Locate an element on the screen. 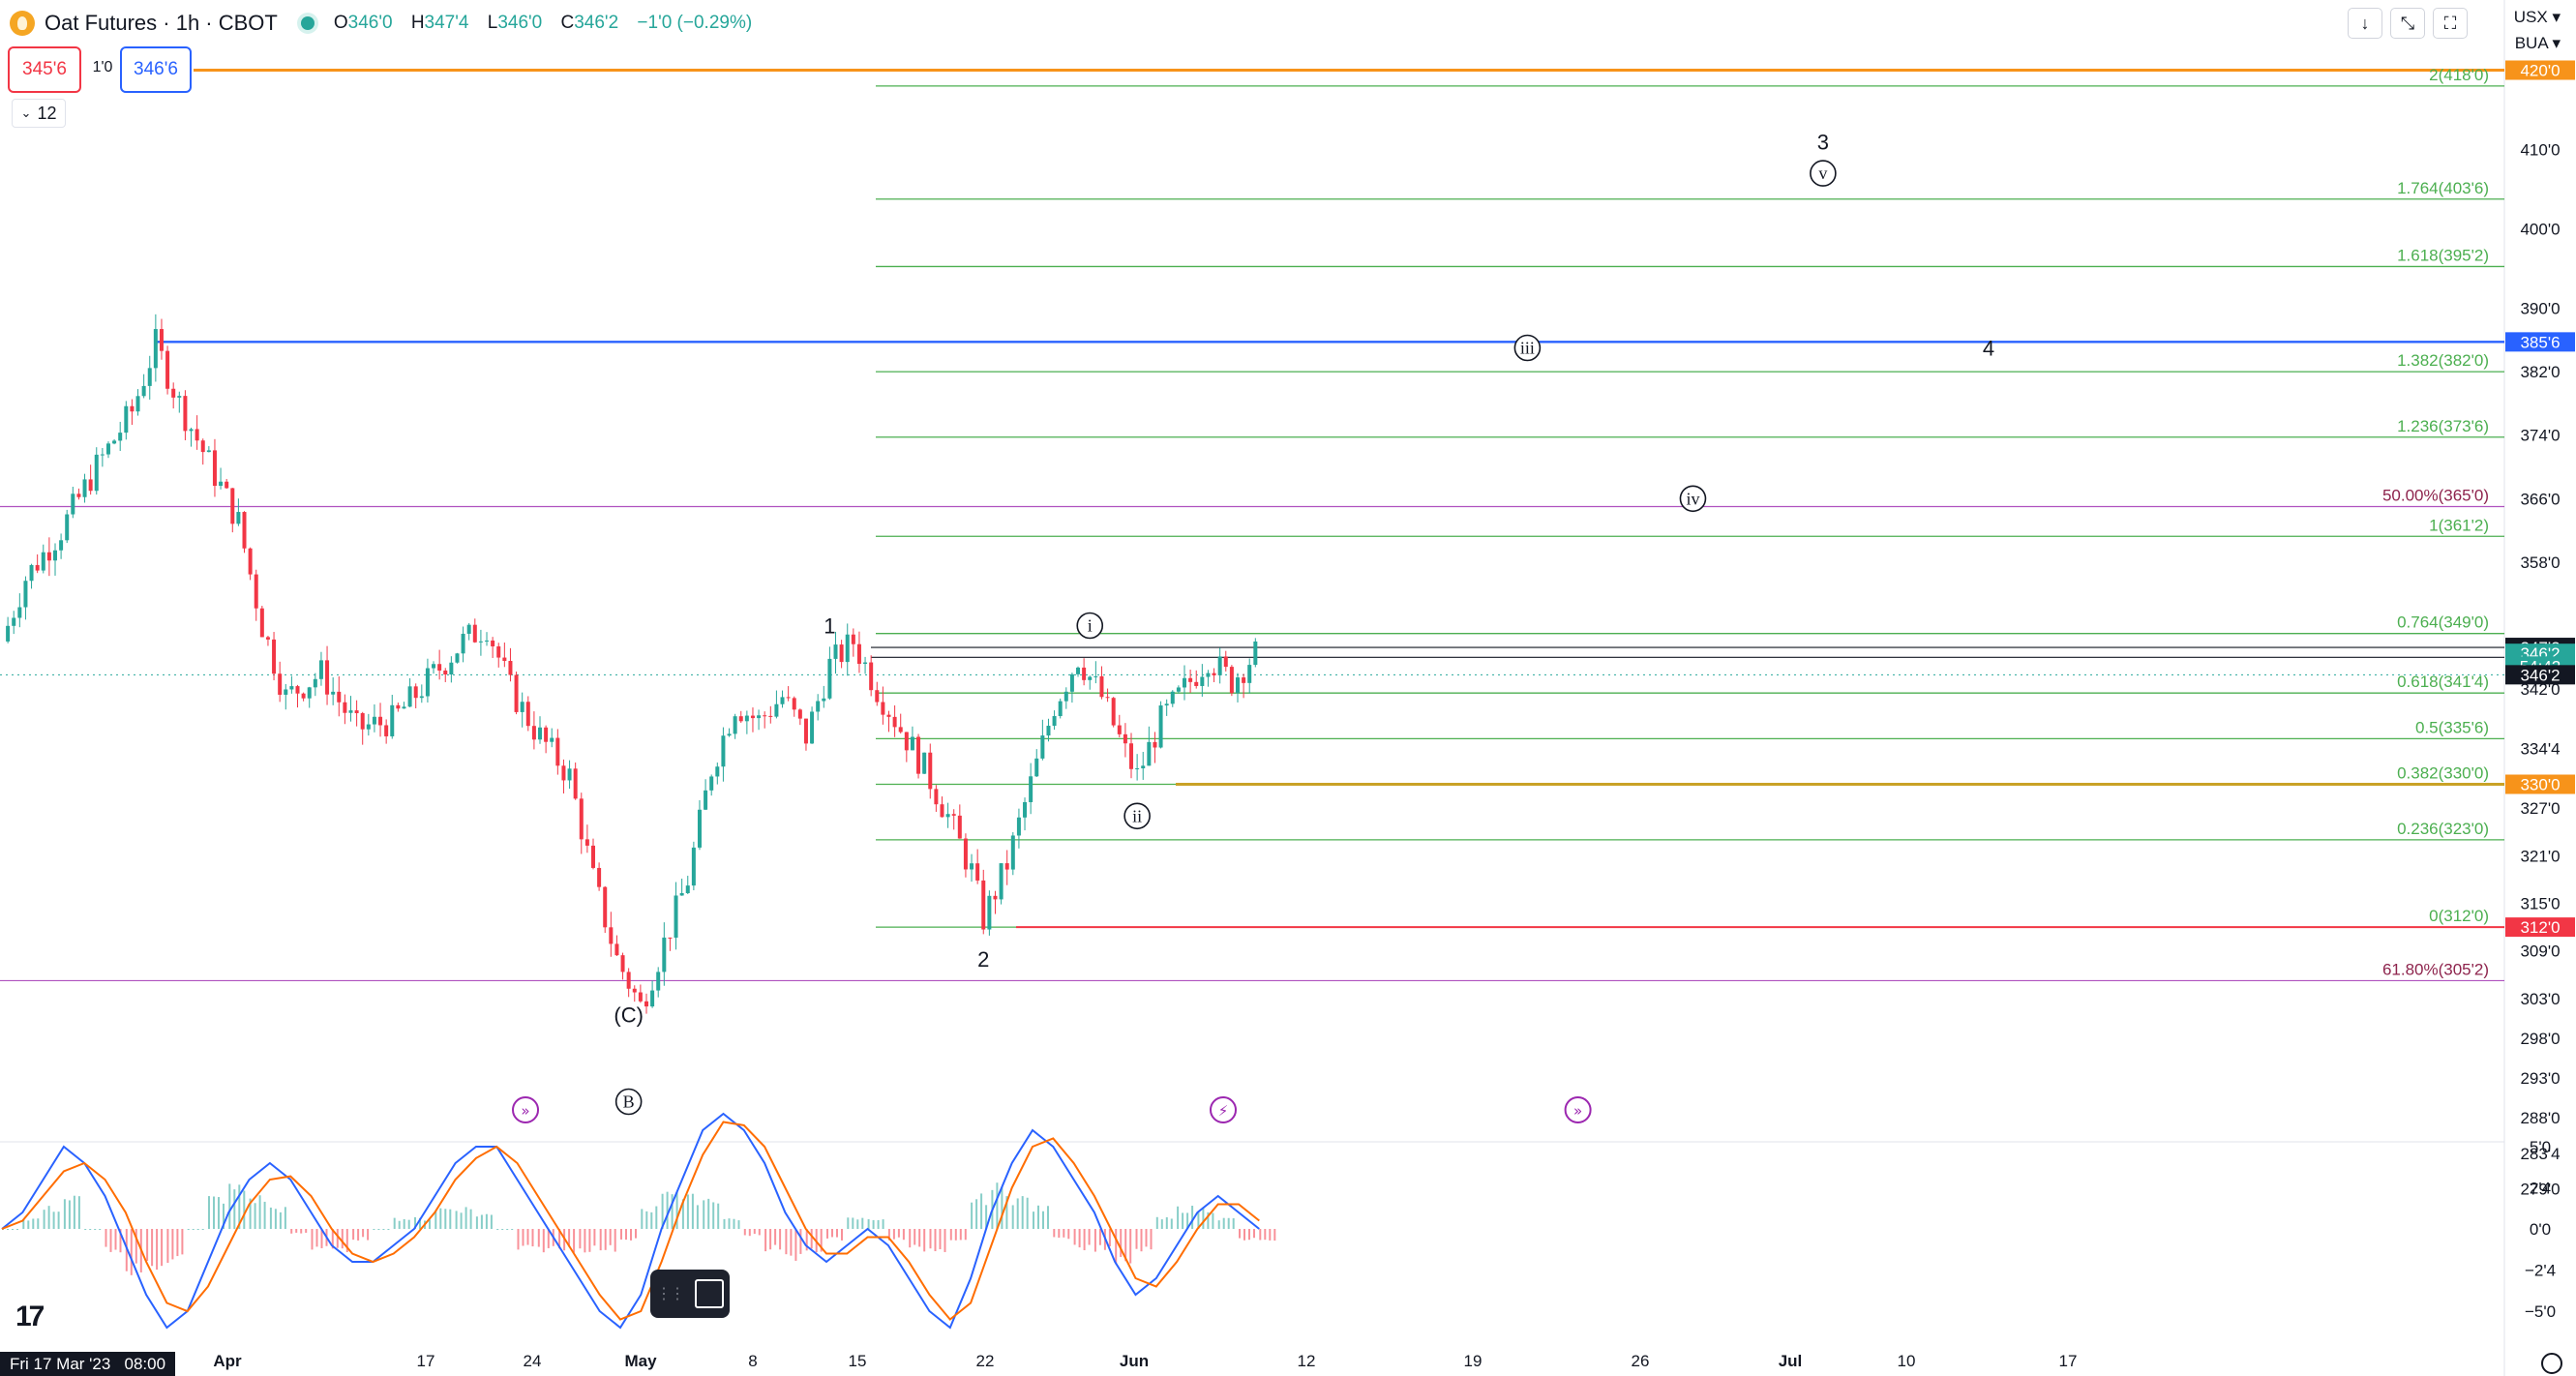 The image size is (2576, 1376). collapse-icon: ⤡ is located at coordinates (2407, 23).